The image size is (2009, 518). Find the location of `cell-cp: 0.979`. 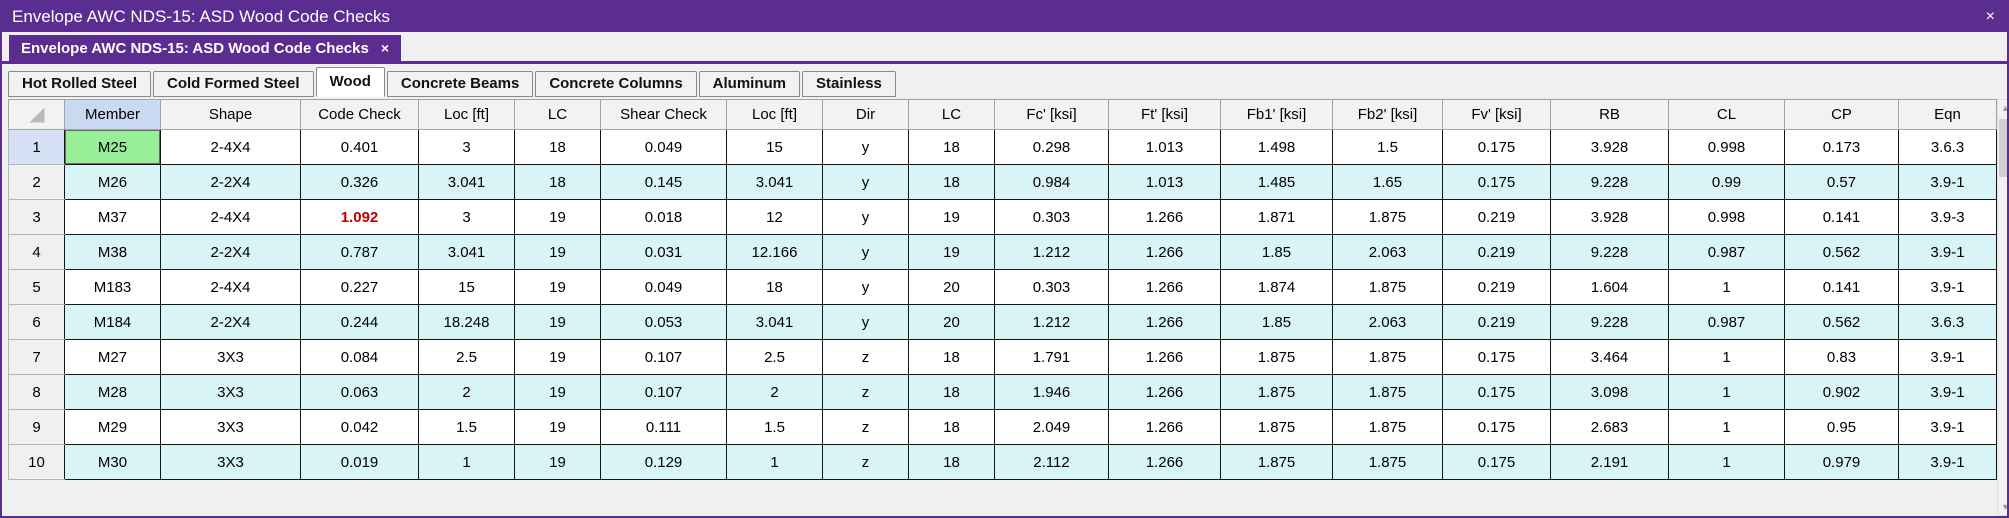

cell-cp: 0.979 is located at coordinates (1841, 462).